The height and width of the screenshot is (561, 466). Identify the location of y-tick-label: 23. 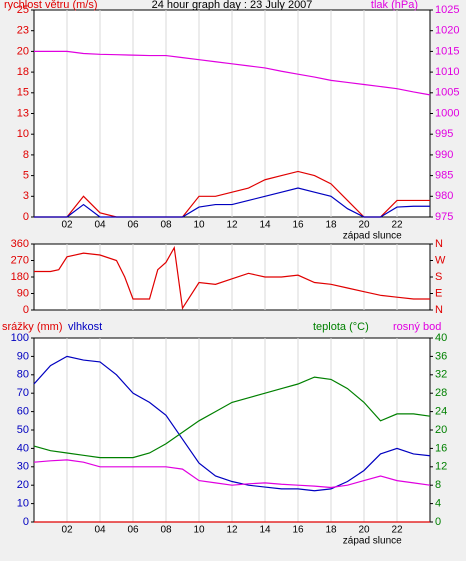
(23, 31).